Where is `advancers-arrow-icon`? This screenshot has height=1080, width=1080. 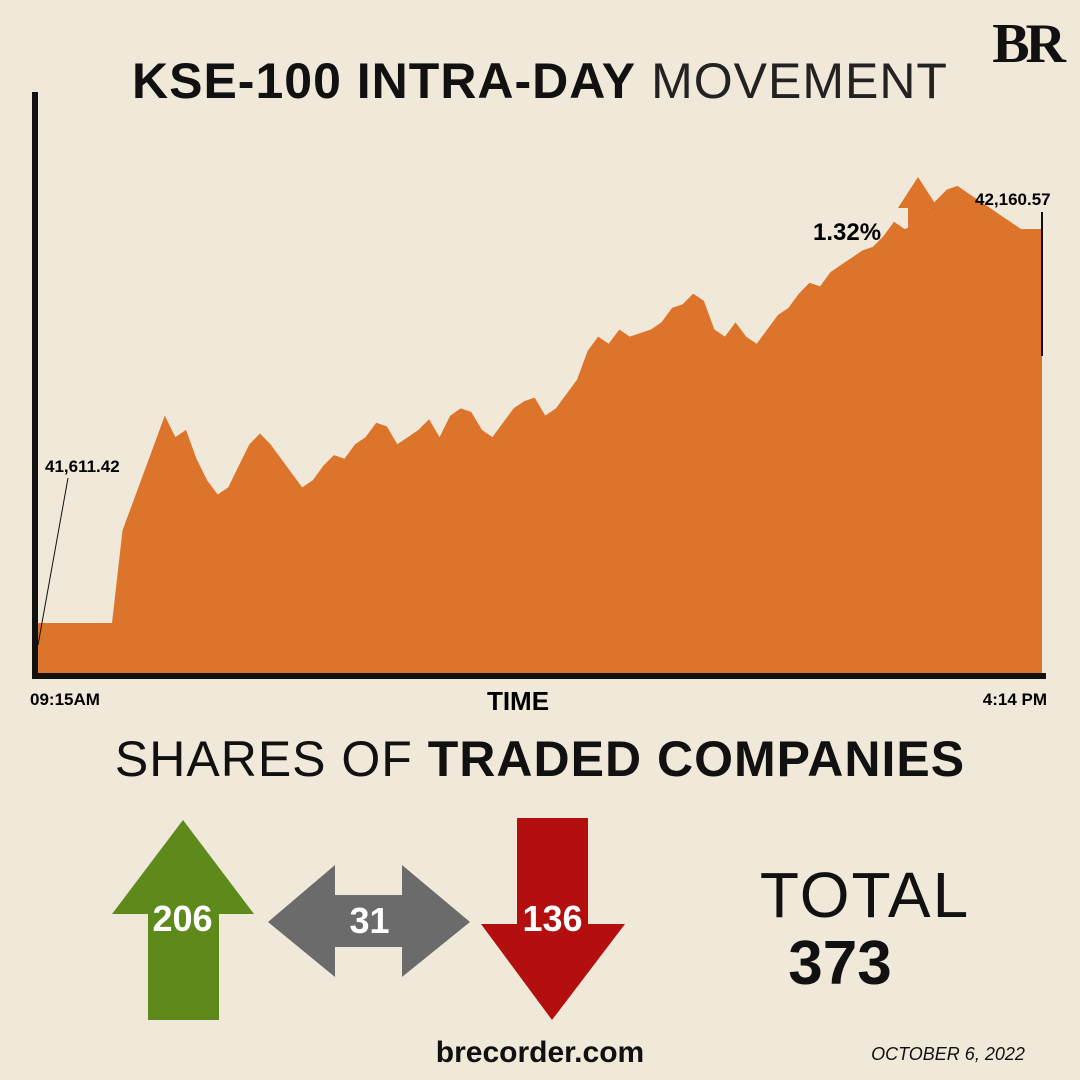 advancers-arrow-icon is located at coordinates (183, 920).